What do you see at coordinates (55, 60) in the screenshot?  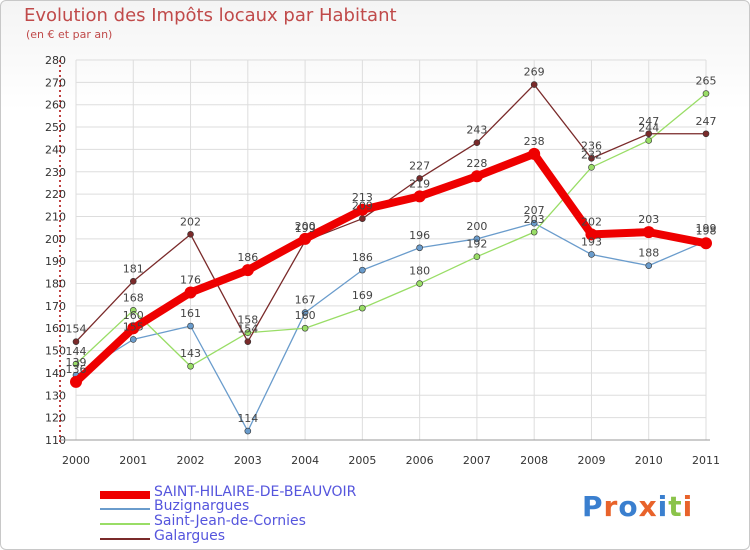 I see `y-tick-label: 280` at bounding box center [55, 60].